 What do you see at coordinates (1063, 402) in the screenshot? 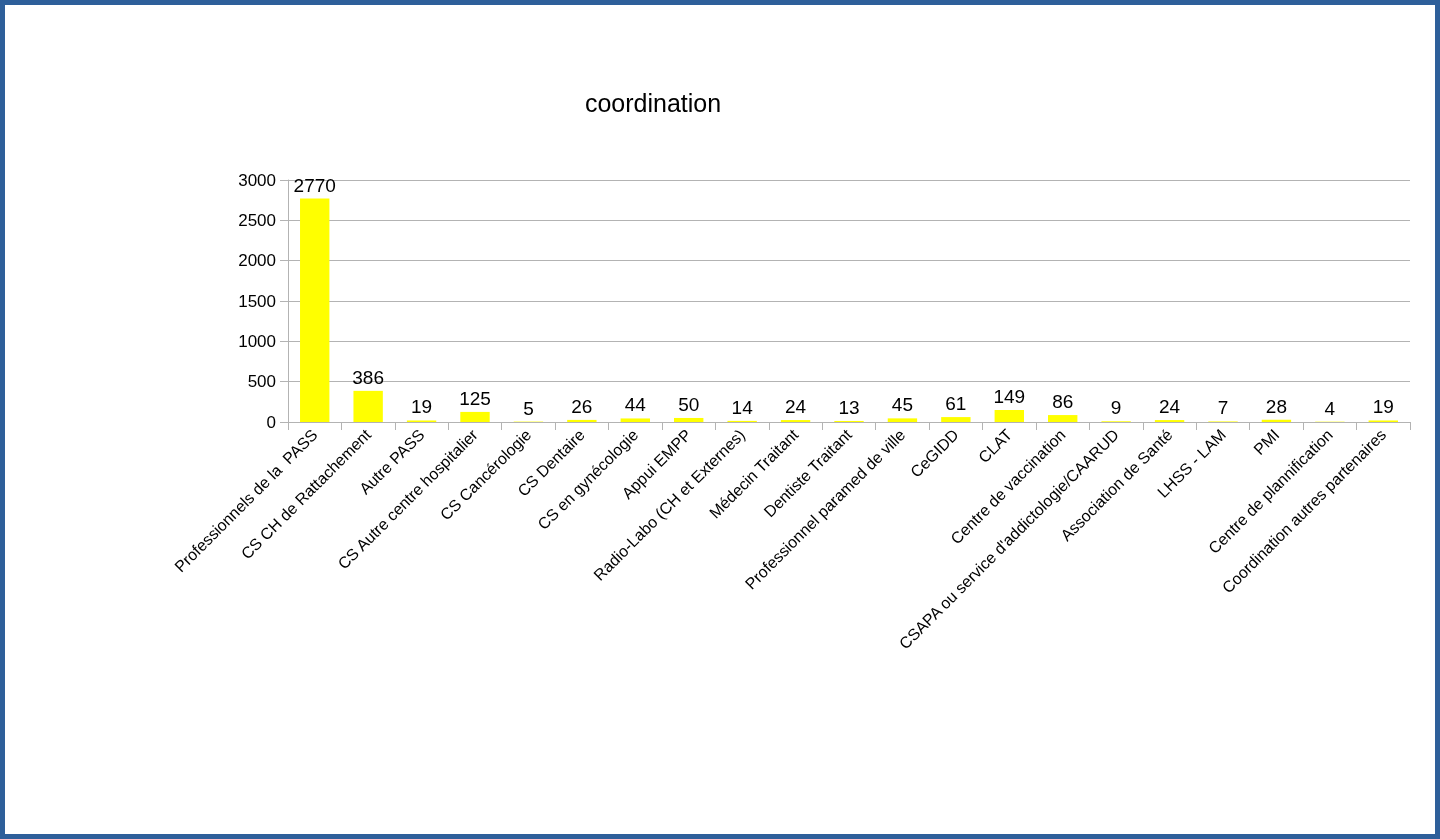
I see `data-label: 86` at bounding box center [1063, 402].